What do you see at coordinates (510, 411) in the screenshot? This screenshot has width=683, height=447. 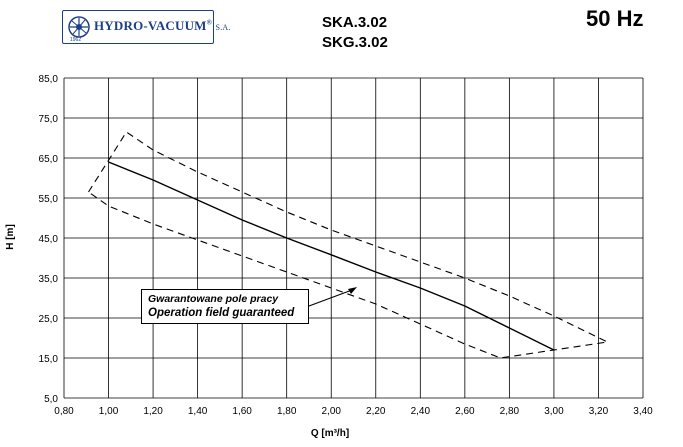 I see `x-tick-label: 2,80` at bounding box center [510, 411].